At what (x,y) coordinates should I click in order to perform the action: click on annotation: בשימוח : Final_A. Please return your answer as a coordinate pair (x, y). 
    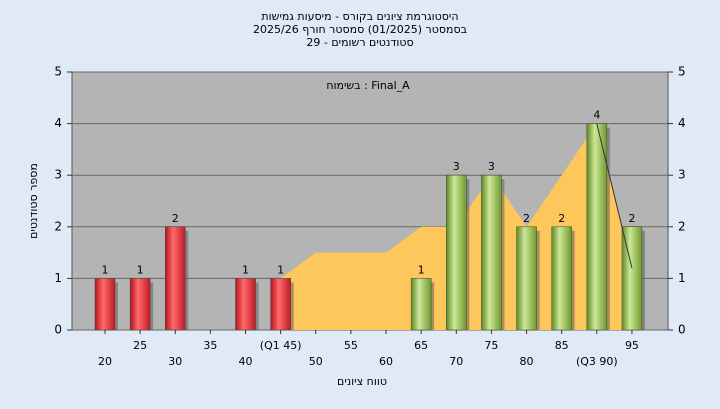
    Looking at the image, I should click on (368, 85).